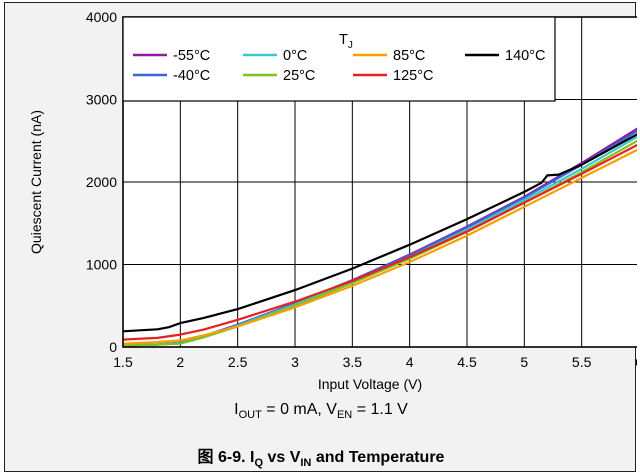  What do you see at coordinates (321, 411) in the screenshot?
I see `test-condition: IOUT = 0 mA, VEN = 1.1 V` at bounding box center [321, 411].